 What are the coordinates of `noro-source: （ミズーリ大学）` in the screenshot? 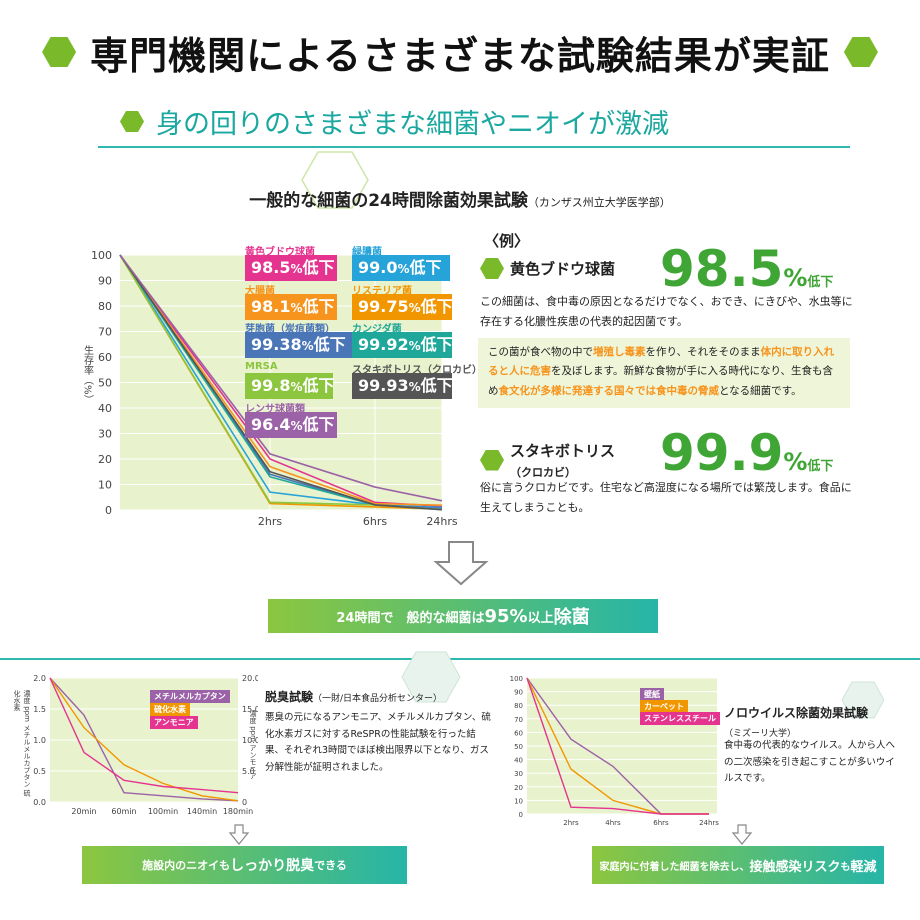 It's located at (760, 734).